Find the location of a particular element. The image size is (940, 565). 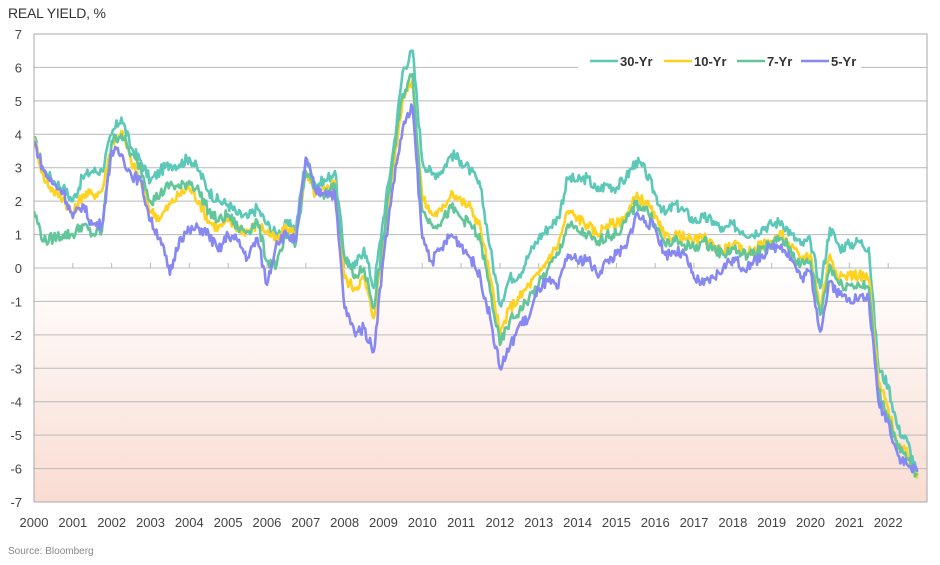

x-tick-label: 2015 is located at coordinates (616, 522).